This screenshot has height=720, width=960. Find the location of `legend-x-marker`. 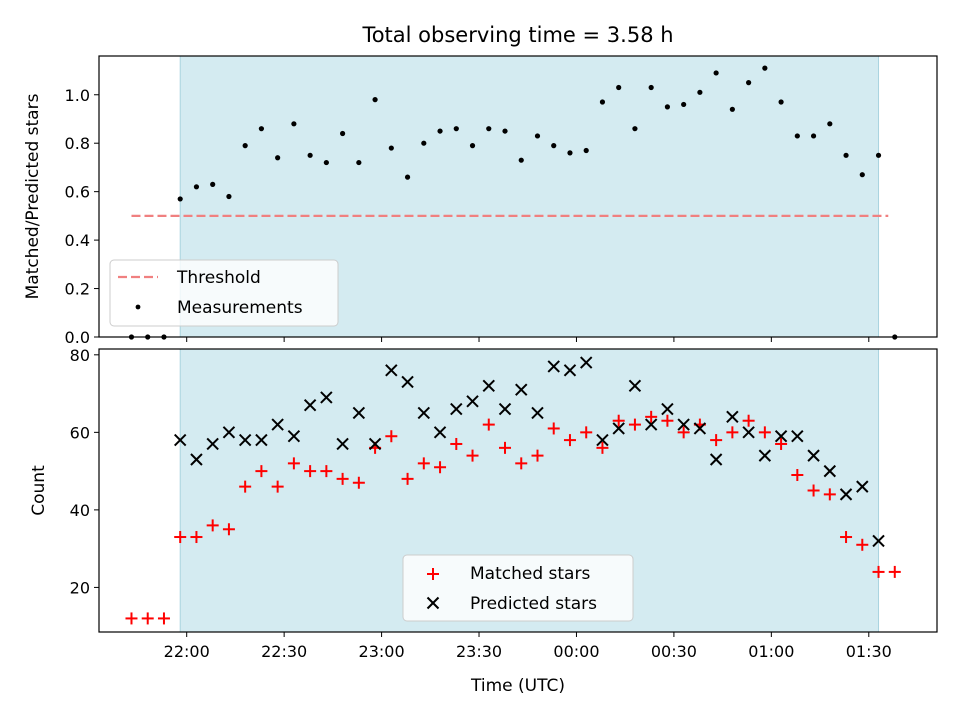

legend-x-marker is located at coordinates (433, 603).